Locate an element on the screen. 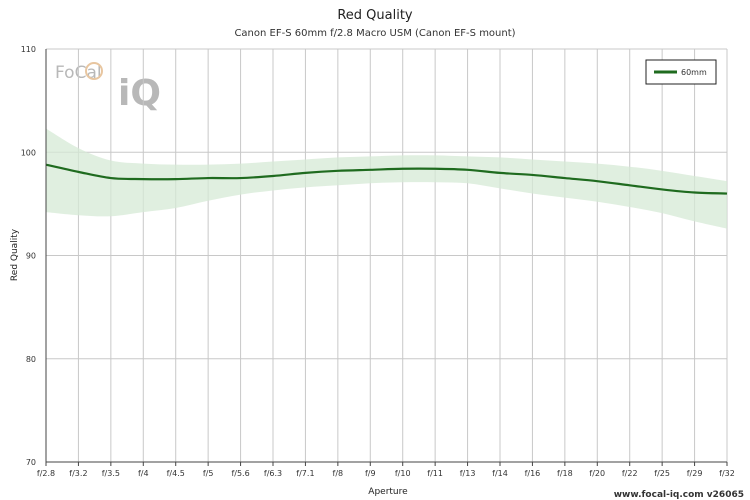  x-tick-label: f/6.3 is located at coordinates (273, 473).